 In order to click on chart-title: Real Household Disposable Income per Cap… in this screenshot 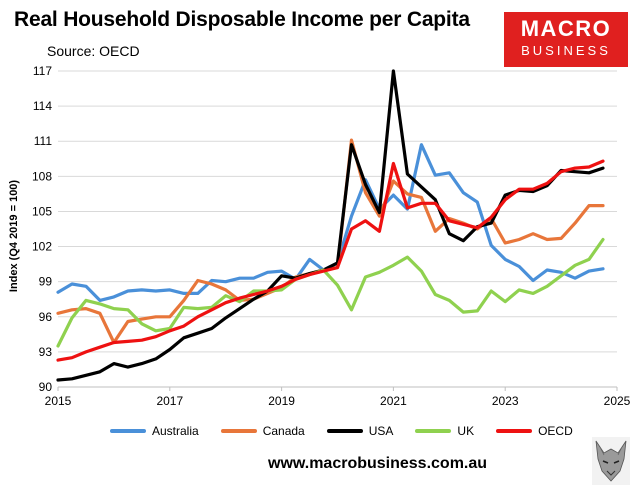, I will do `click(242, 19)`.